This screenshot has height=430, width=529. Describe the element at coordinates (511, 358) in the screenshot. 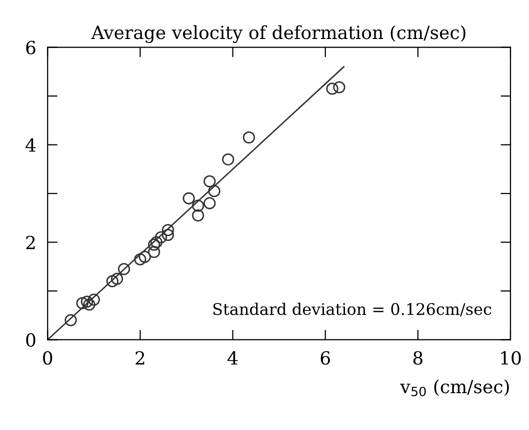

I see `x-tick-label: 10` at that location.